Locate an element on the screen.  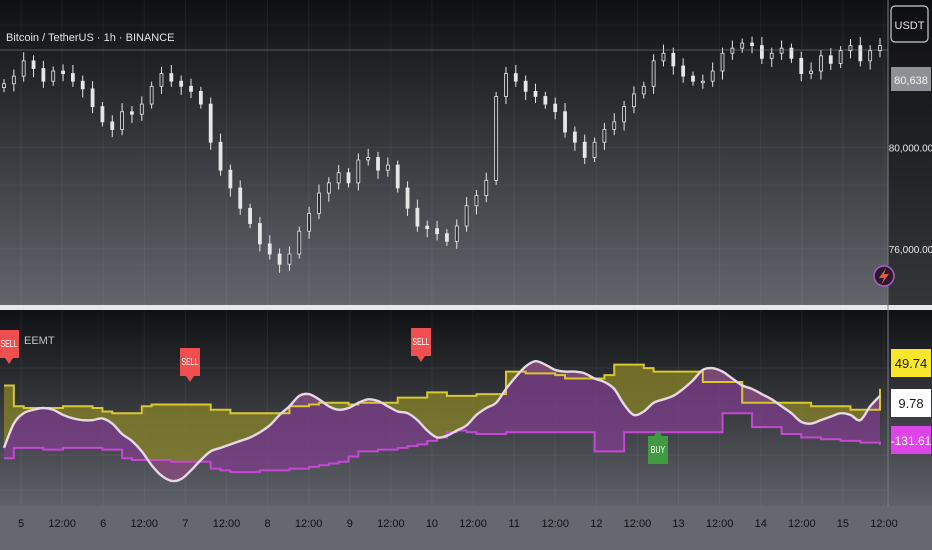
signal-marker-label: BUY is located at coordinates (658, 450).